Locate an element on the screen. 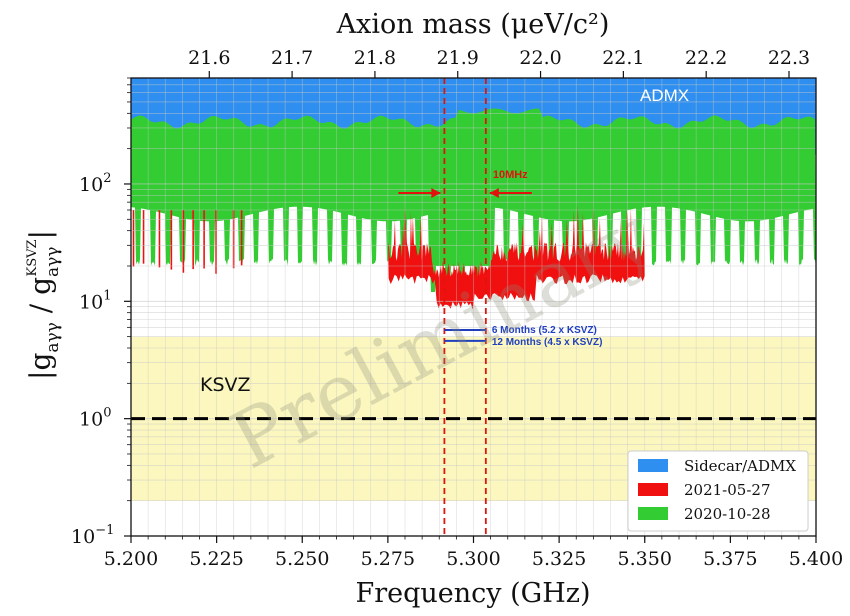 The image size is (850, 616). legend-swatch-sidecar is located at coordinates (653, 465).